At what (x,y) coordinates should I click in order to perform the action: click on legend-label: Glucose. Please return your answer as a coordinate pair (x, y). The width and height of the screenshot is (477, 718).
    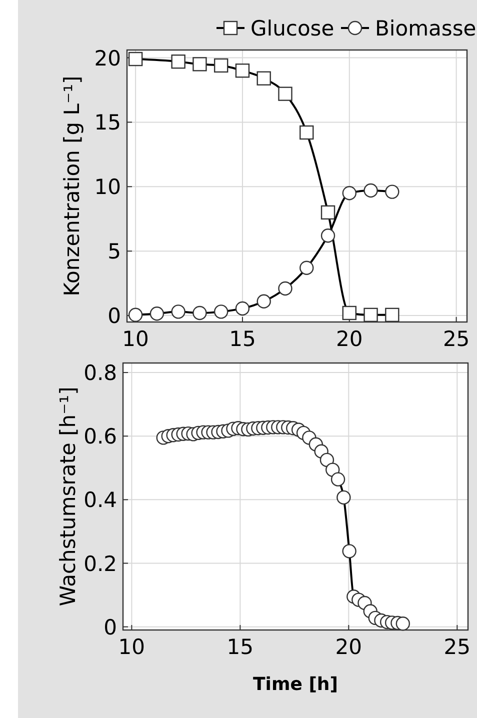
    Looking at the image, I should click on (292, 28).